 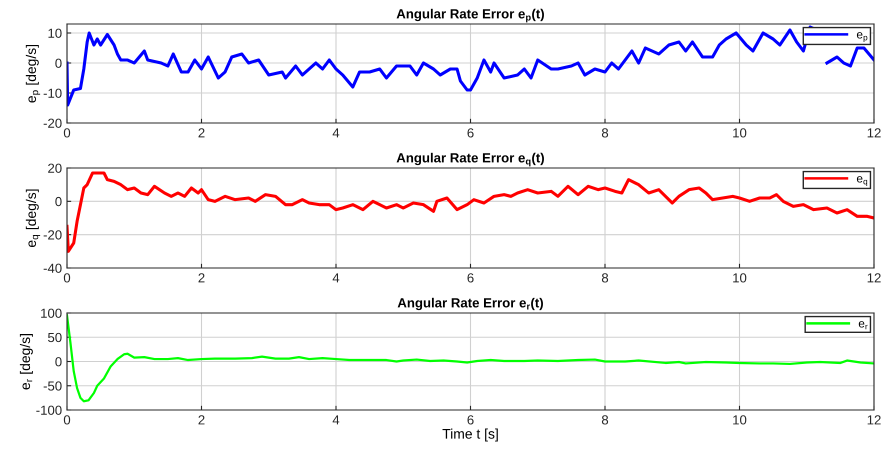 What do you see at coordinates (51, 313) in the screenshot?
I see `y-tick-label: 100` at bounding box center [51, 313].